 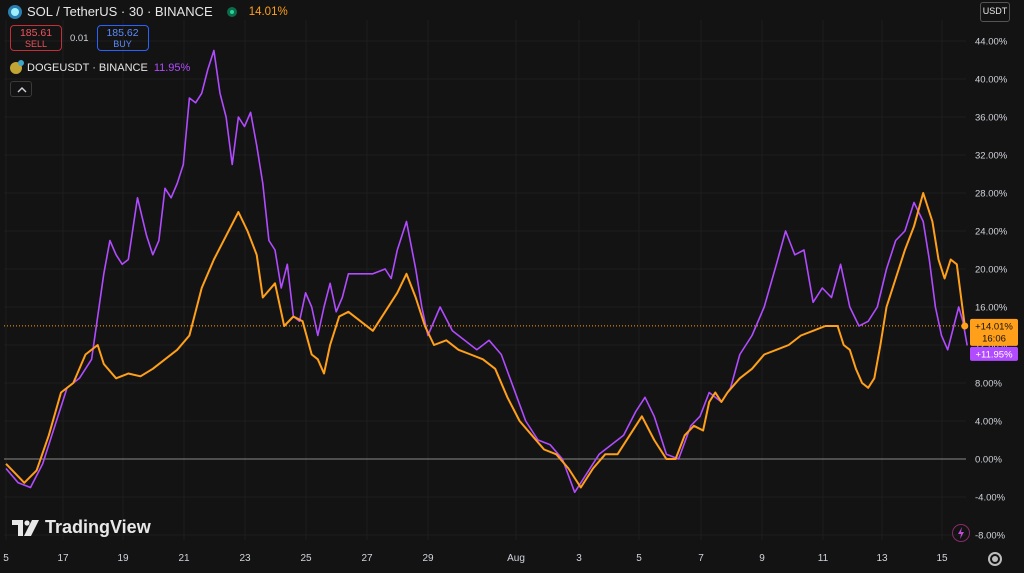 What do you see at coordinates (475, 558) in the screenshot?
I see `x-axis: 5 17 19 21 23 25 27 29 Aug 3 5 7 9 11 13 15` at bounding box center [475, 558].